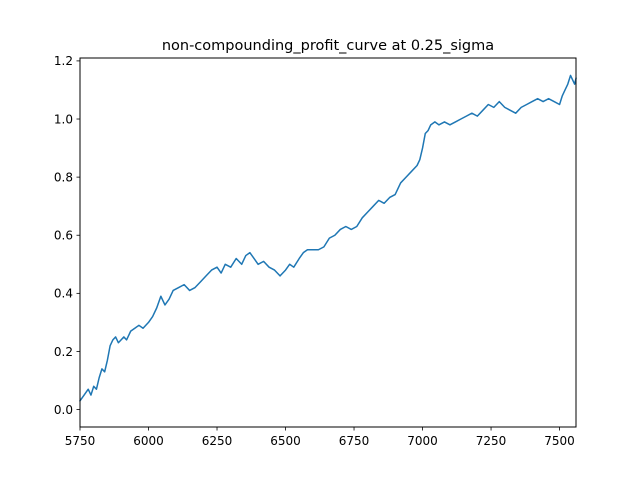 The height and width of the screenshot is (480, 640). What do you see at coordinates (63, 177) in the screenshot?
I see `y-tick-label: 0.8` at bounding box center [63, 177].